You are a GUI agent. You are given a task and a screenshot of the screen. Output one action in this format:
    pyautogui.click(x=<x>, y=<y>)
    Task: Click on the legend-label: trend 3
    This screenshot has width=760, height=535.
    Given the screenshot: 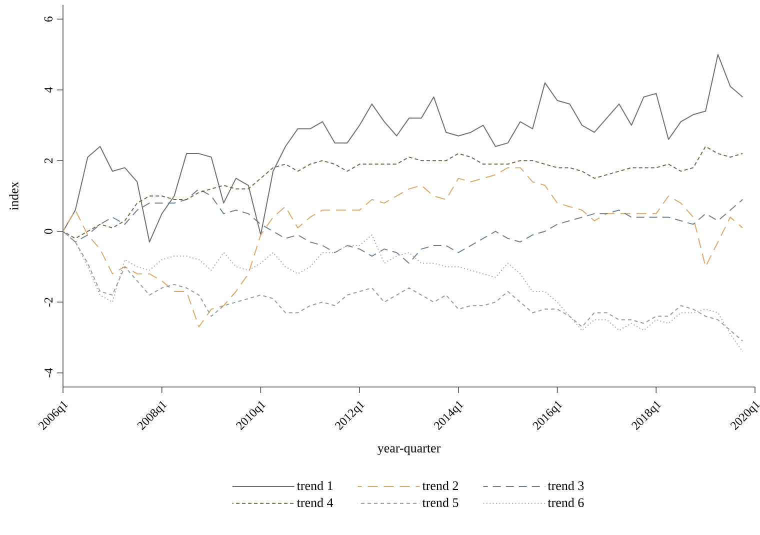 What is the action you would take?
    pyautogui.click(x=566, y=485)
    